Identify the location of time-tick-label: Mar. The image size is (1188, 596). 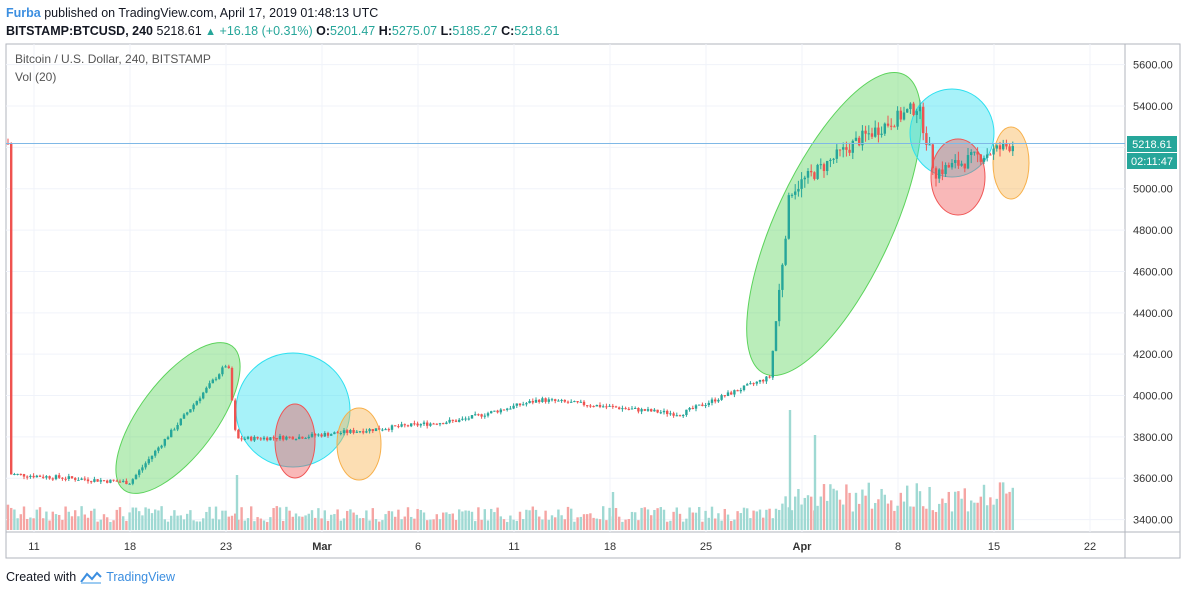
(322, 547).